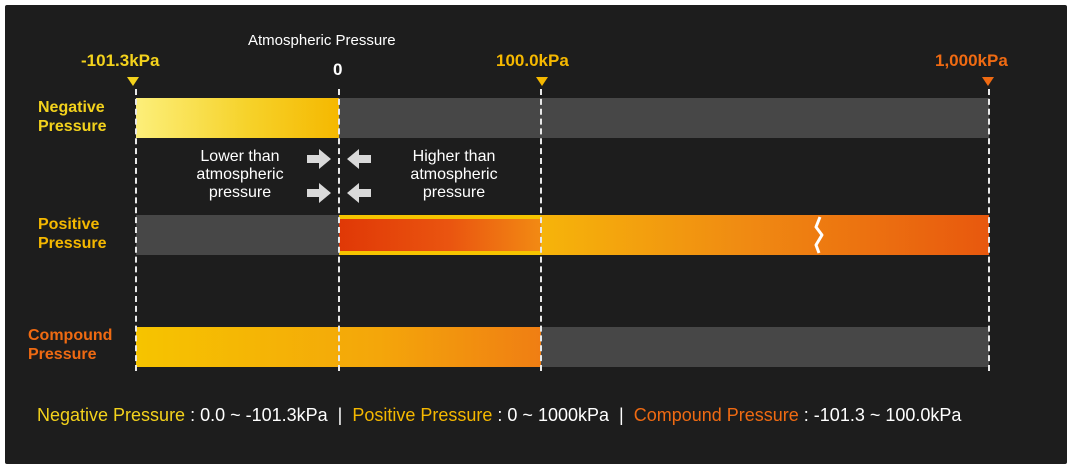 The height and width of the screenshot is (469, 1072). What do you see at coordinates (72, 117) in the screenshot?
I see `row-label-negative: Negative Pressure` at bounding box center [72, 117].